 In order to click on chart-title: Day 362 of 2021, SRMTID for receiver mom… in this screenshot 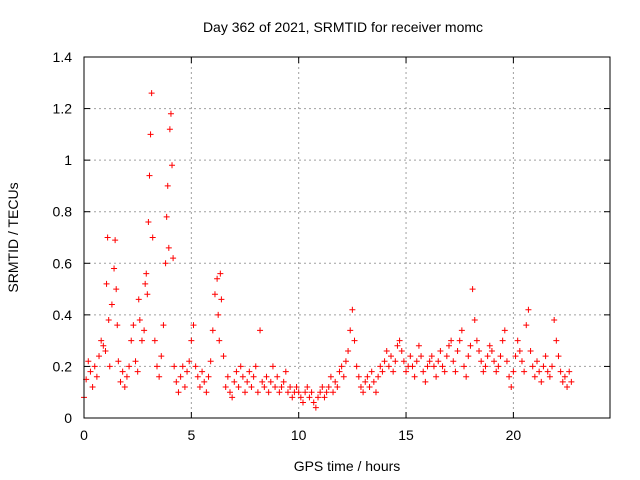, I will do `click(343, 27)`.